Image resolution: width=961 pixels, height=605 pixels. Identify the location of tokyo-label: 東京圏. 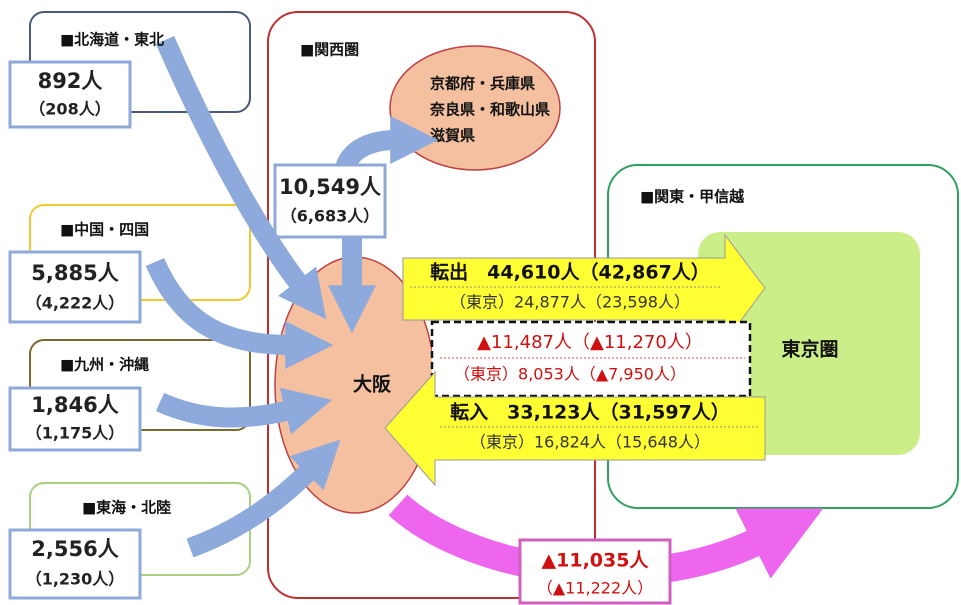
(809, 349).